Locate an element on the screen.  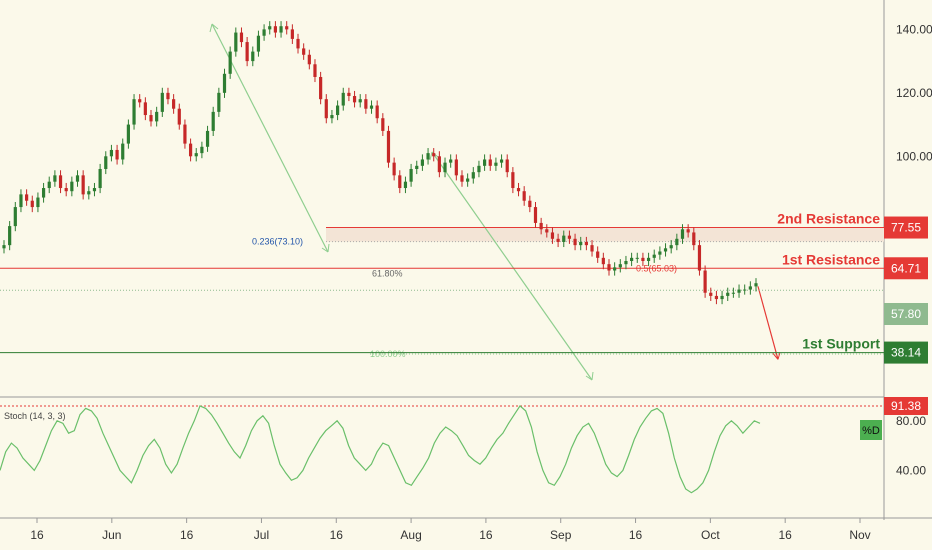
percent-d-legend-bg is located at coordinates (871, 430).